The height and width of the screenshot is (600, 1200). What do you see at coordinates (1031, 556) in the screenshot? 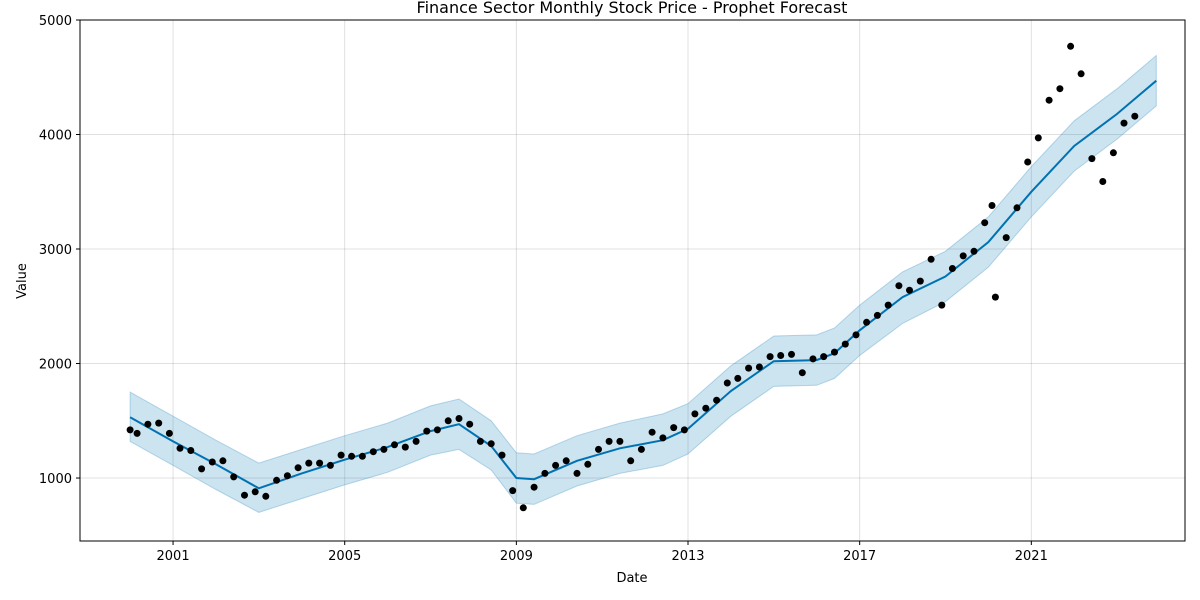
I see `x-tick-label: 2021` at bounding box center [1031, 556].